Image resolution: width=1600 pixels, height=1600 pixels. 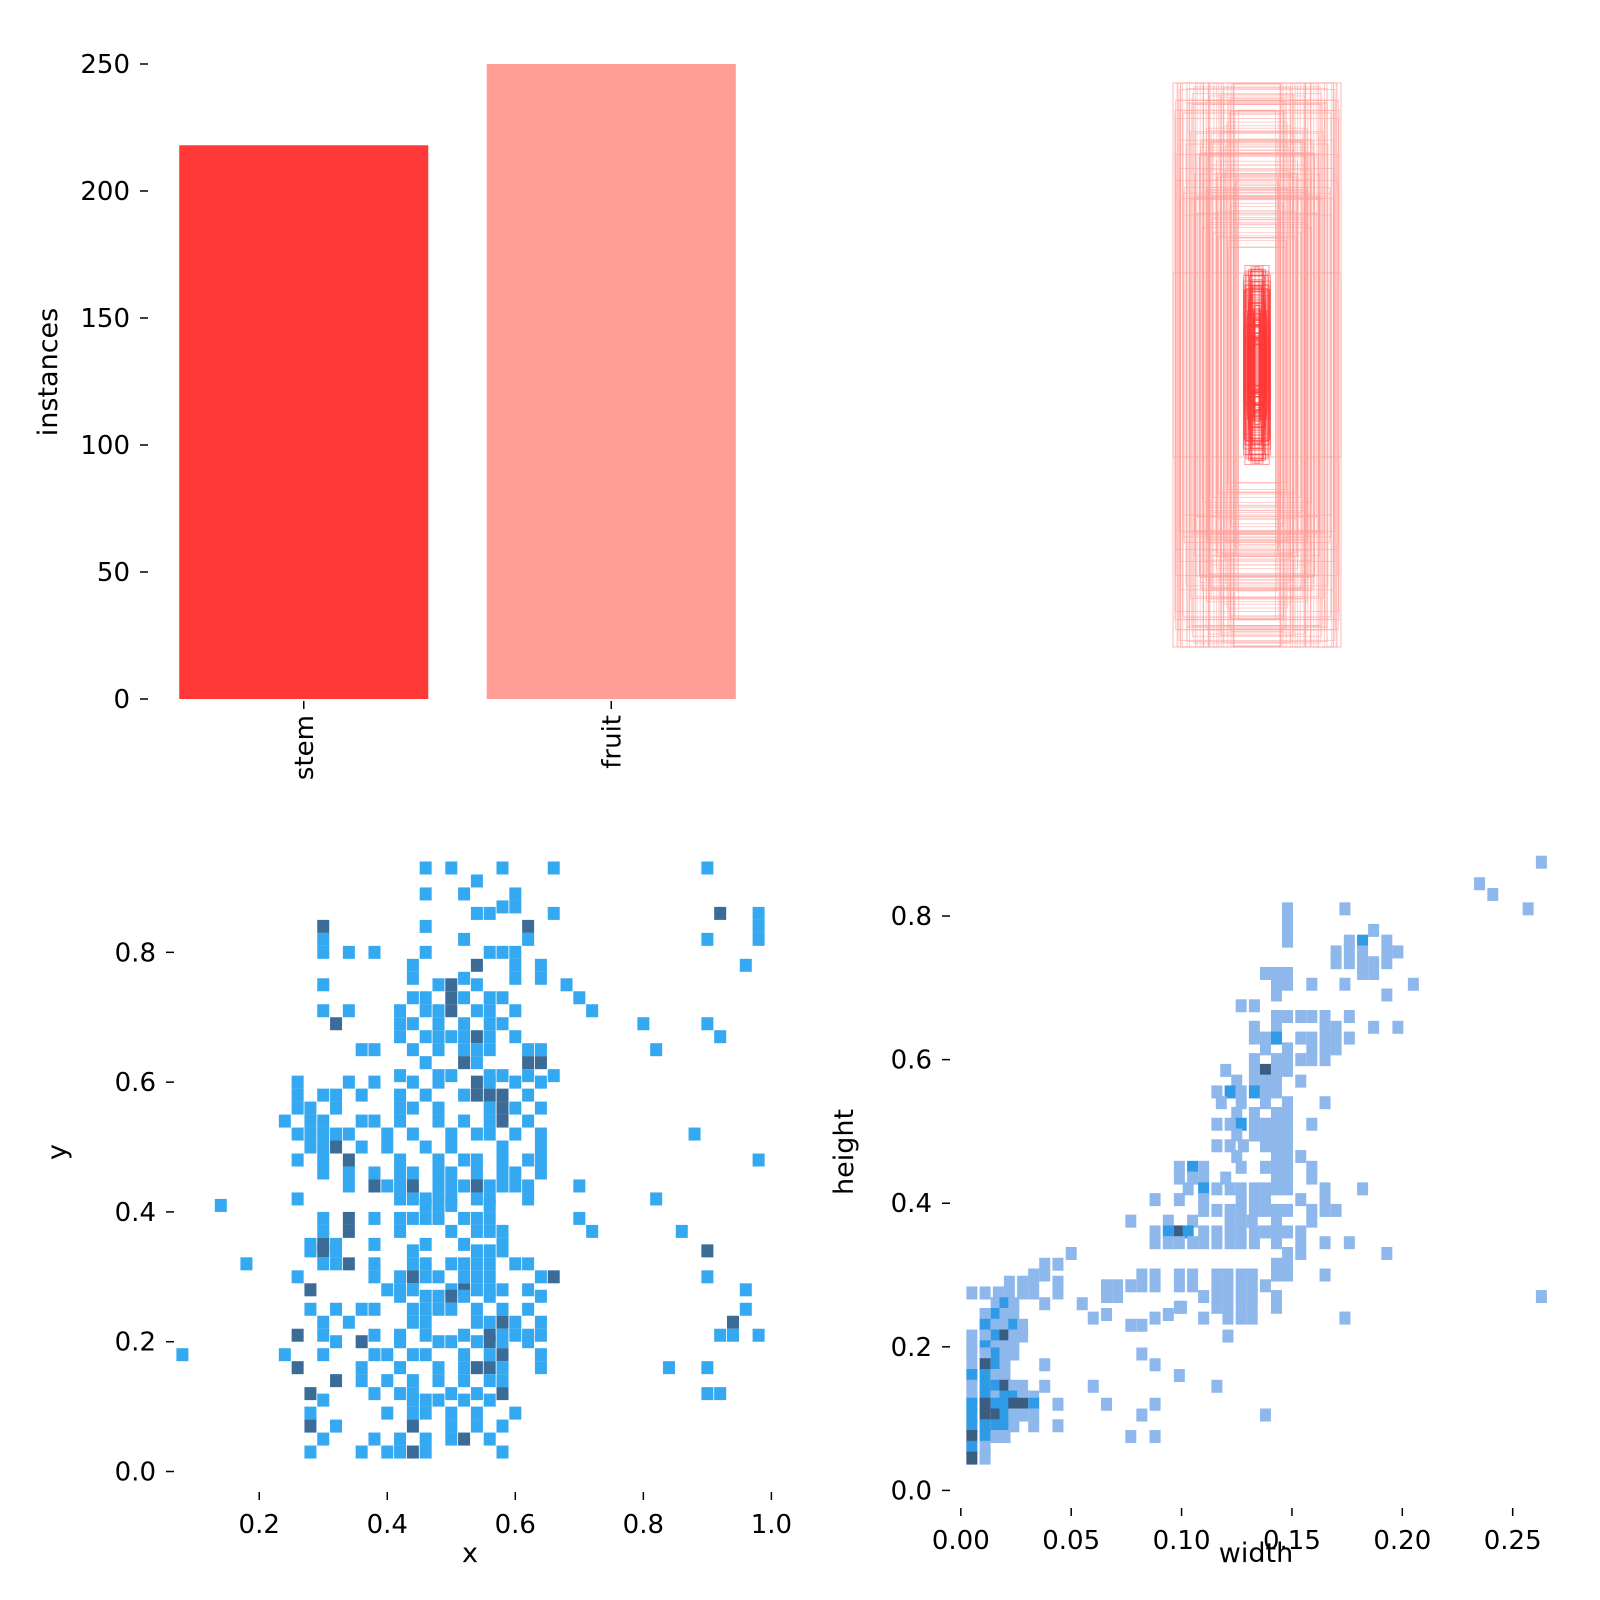 What do you see at coordinates (1071, 1541) in the screenshot?
I see `x-tick-label: 0.05` at bounding box center [1071, 1541].